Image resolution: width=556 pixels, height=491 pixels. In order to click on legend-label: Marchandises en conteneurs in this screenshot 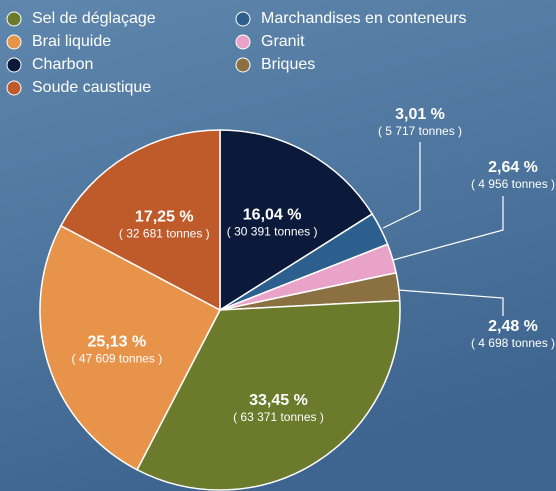, I will do `click(363, 18)`.